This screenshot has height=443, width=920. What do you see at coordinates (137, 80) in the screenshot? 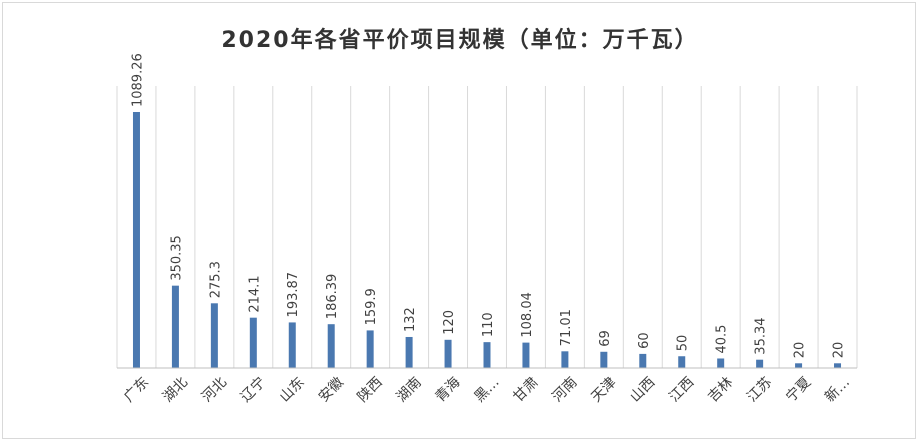
I see `data-label: 1089.26` at bounding box center [137, 80].